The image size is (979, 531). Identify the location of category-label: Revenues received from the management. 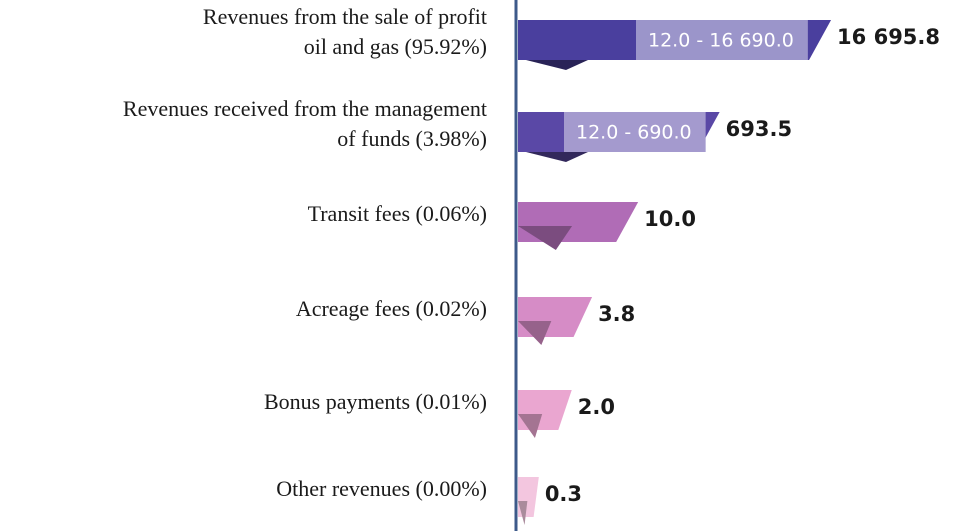
(305, 108).